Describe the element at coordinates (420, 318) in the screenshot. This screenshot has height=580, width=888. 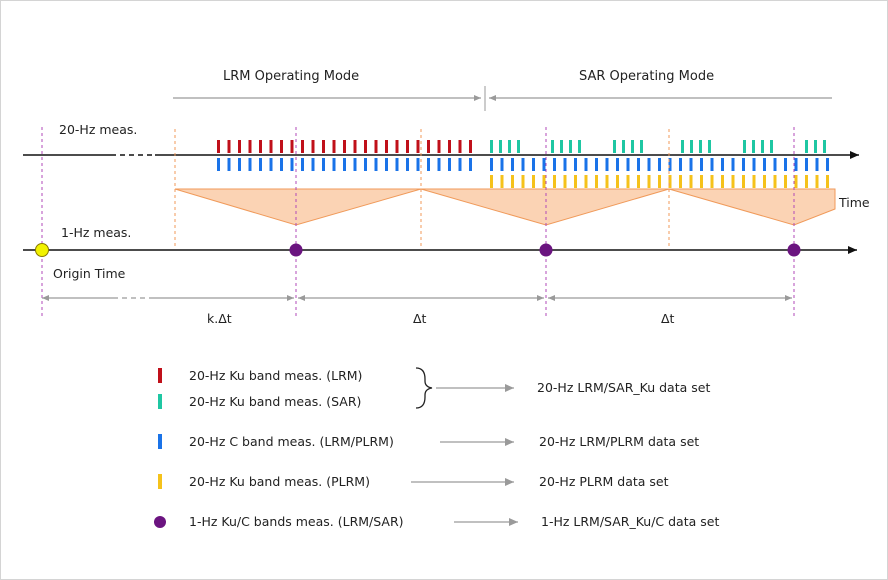
I see `interval-delta-t-1: Δt` at that location.